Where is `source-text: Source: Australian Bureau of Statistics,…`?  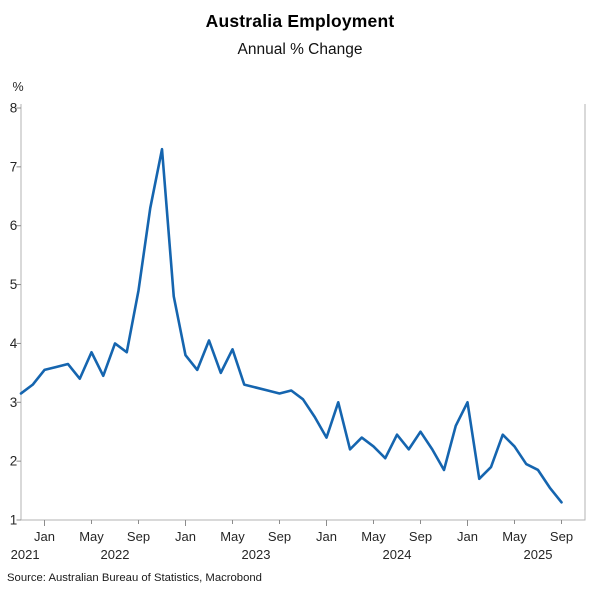
source-text: Source: Australian Bureau of Statistics,… is located at coordinates (134, 578).